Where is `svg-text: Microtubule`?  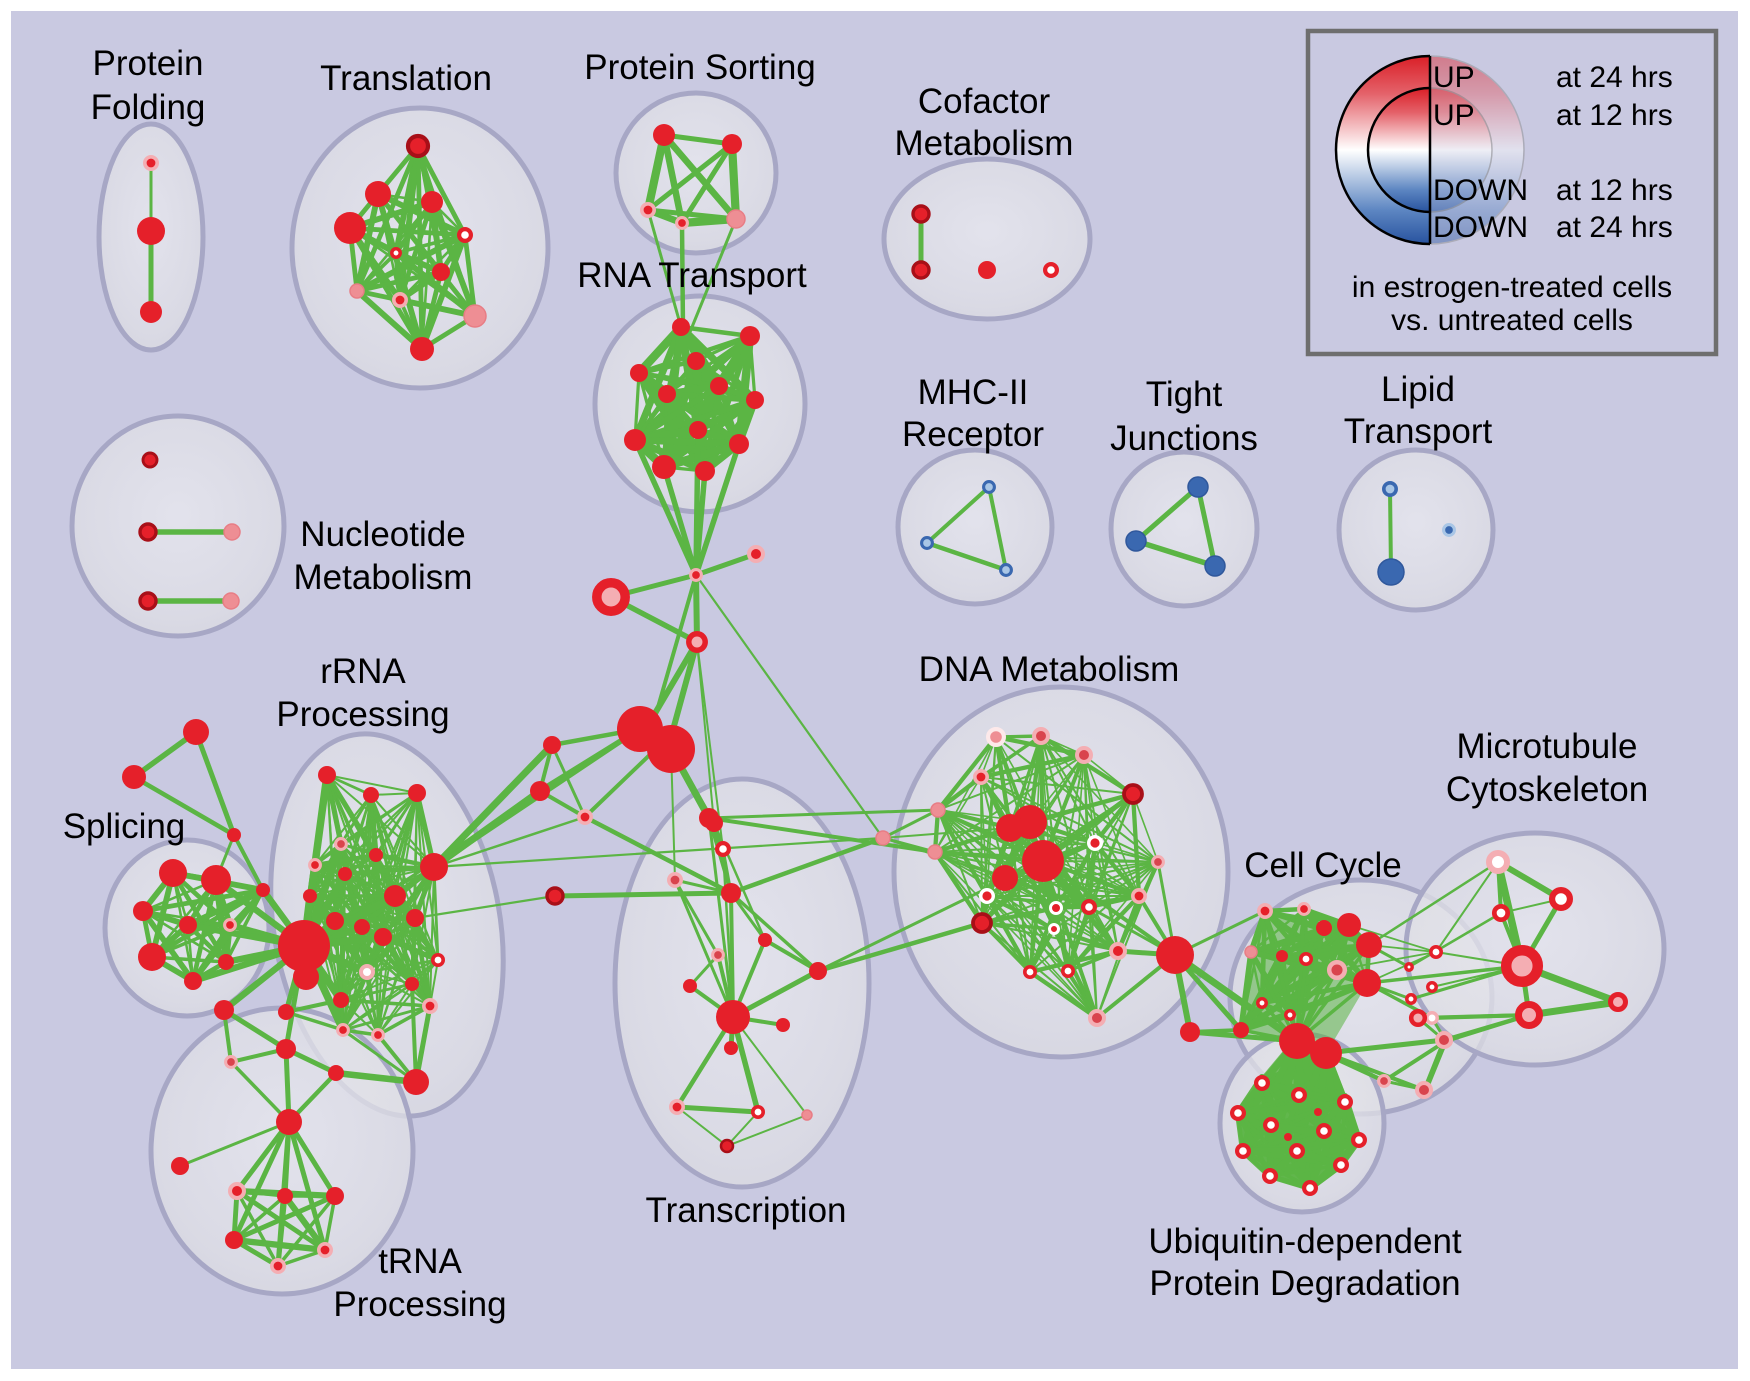
svg-text: Microtubule is located at coordinates (1547, 746).